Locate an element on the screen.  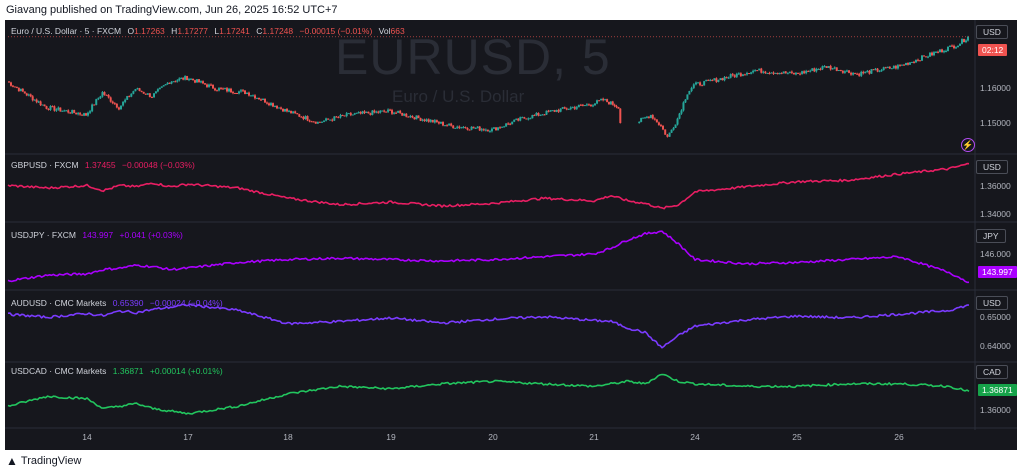
eurusd-symbol-label: Euro / U.S. Dollar · 5 · FXCM is located at coordinates (66, 31).